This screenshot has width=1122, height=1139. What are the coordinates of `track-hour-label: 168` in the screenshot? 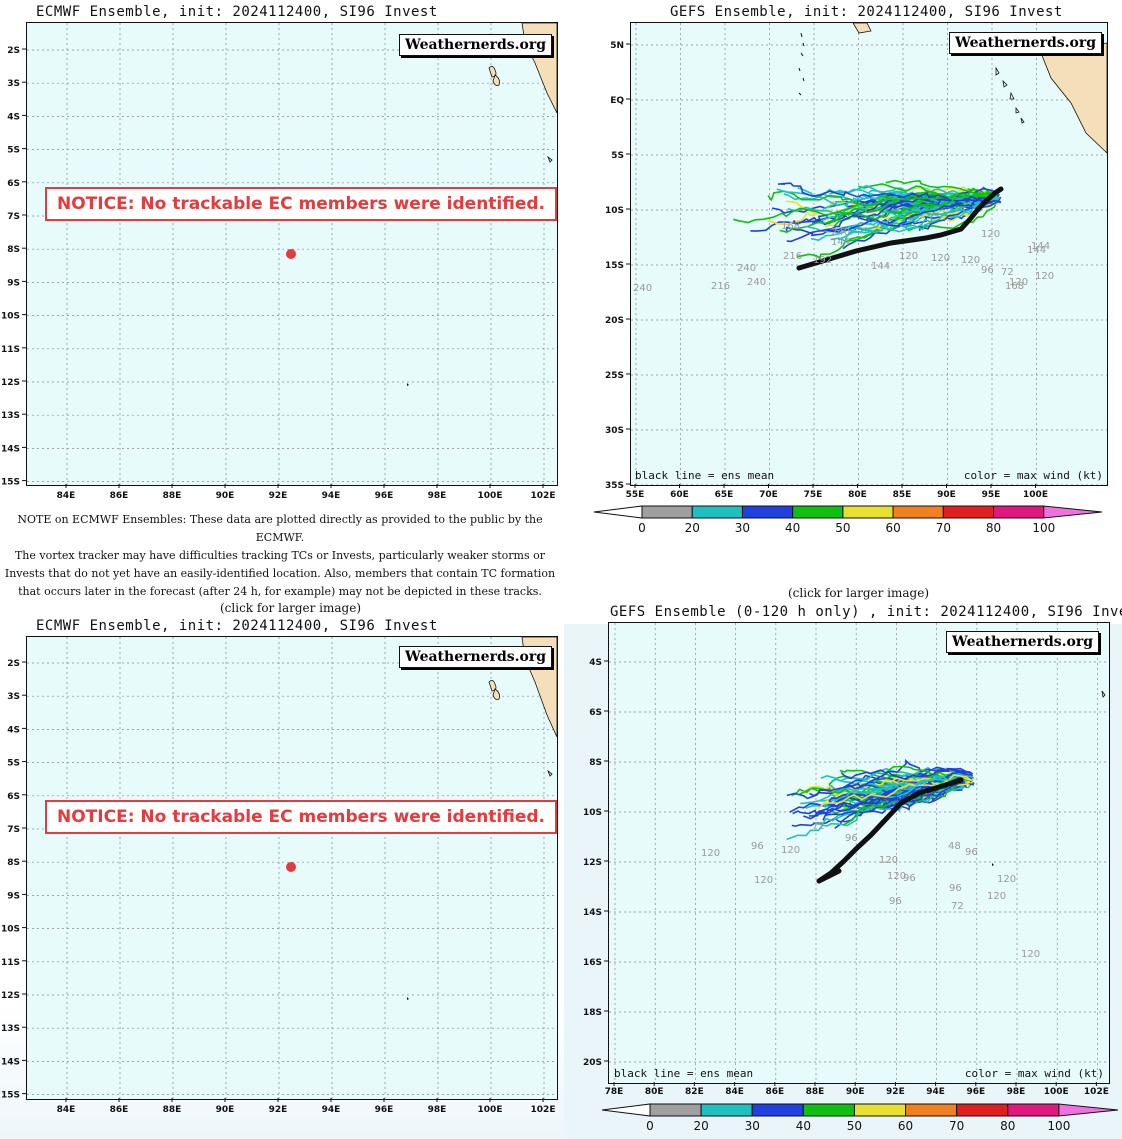 It's located at (1014, 286).